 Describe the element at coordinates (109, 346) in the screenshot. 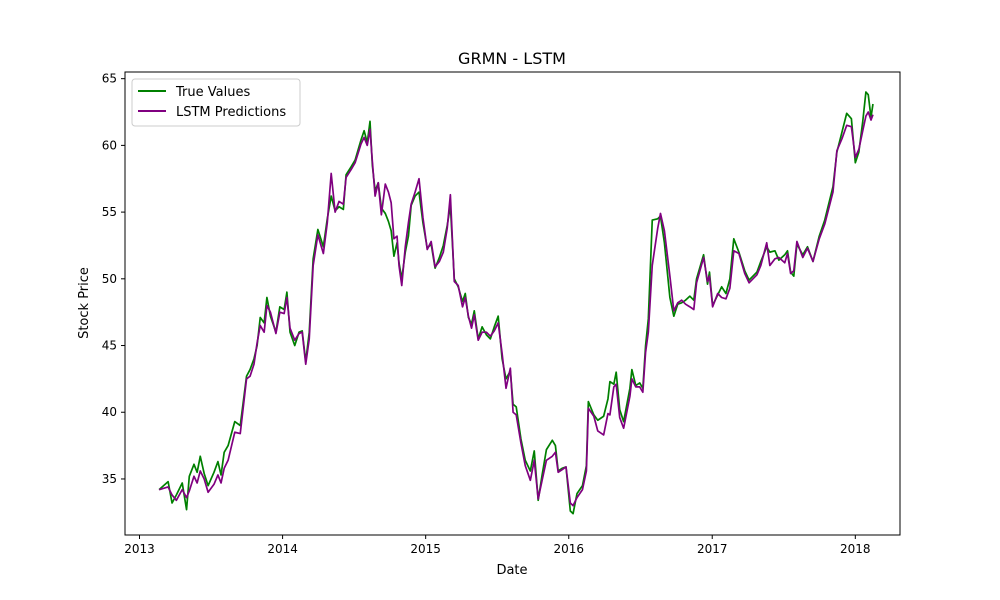

I see `y-tick-label-45: 45` at that location.